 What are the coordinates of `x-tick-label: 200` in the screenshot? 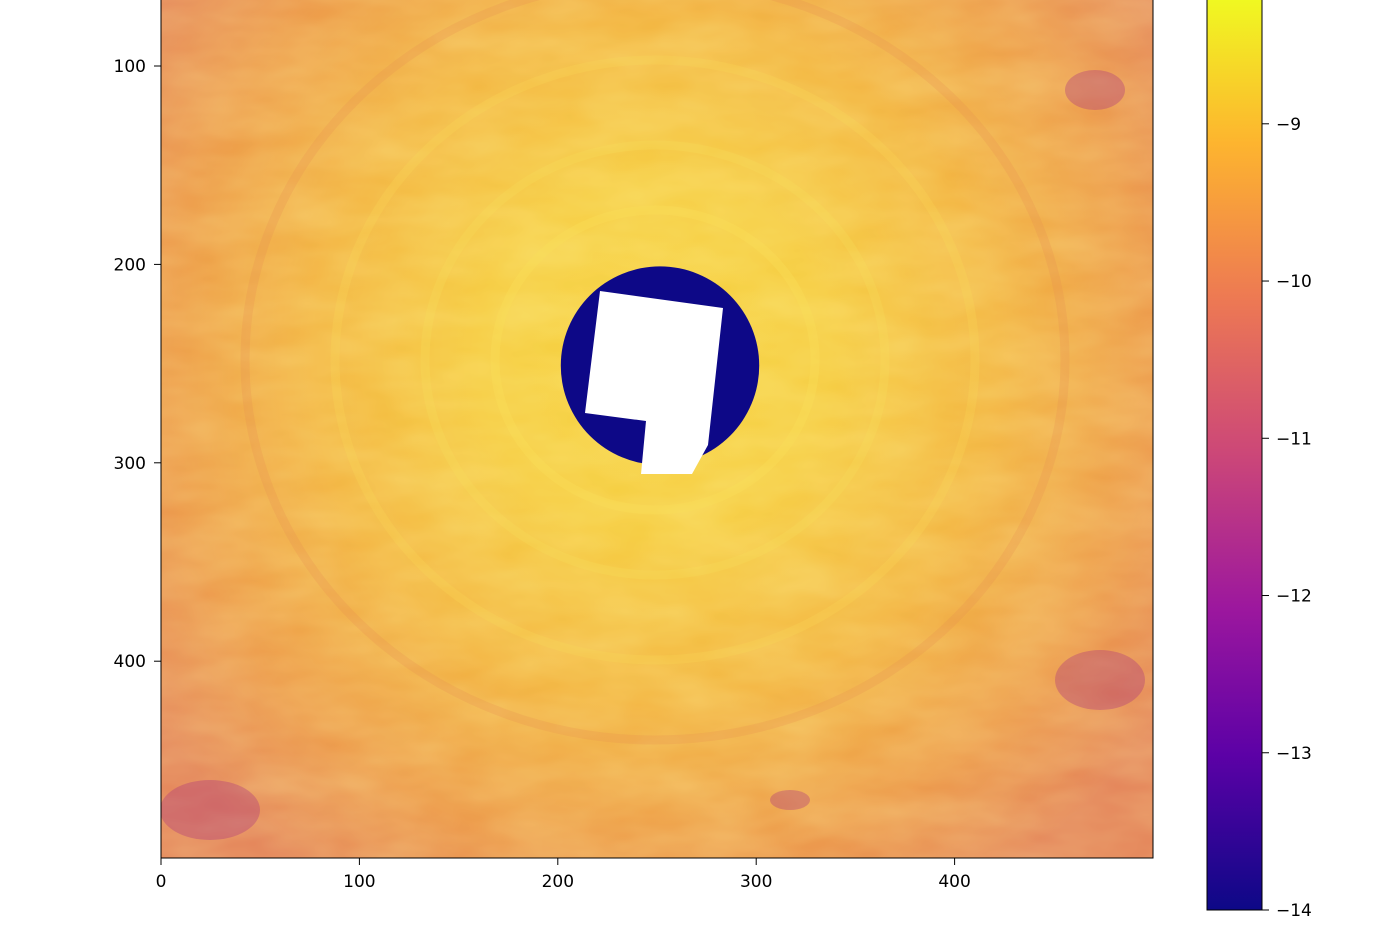 It's located at (558, 882).